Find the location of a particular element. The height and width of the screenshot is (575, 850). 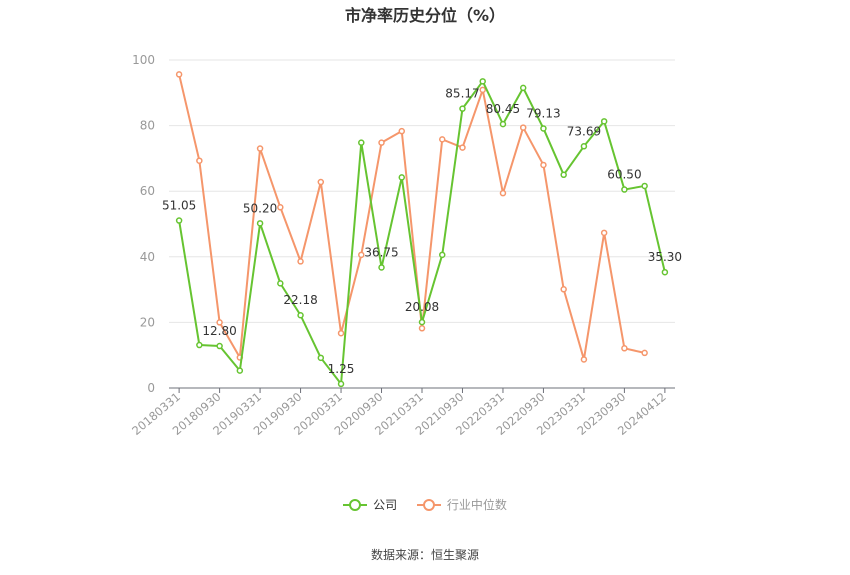

legend: 公司 行业中位数 is located at coordinates (425, 505).